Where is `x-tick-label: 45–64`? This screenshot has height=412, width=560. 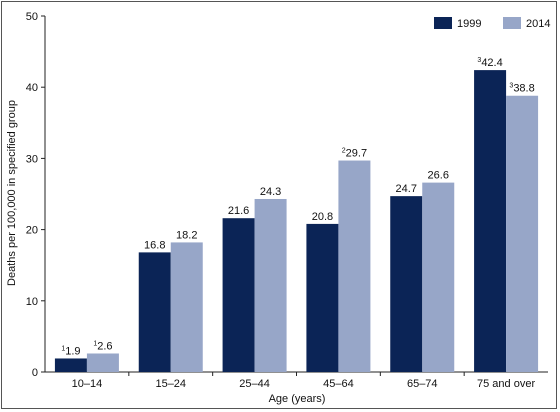
x-tick-label: 45–64 is located at coordinates (338, 384).